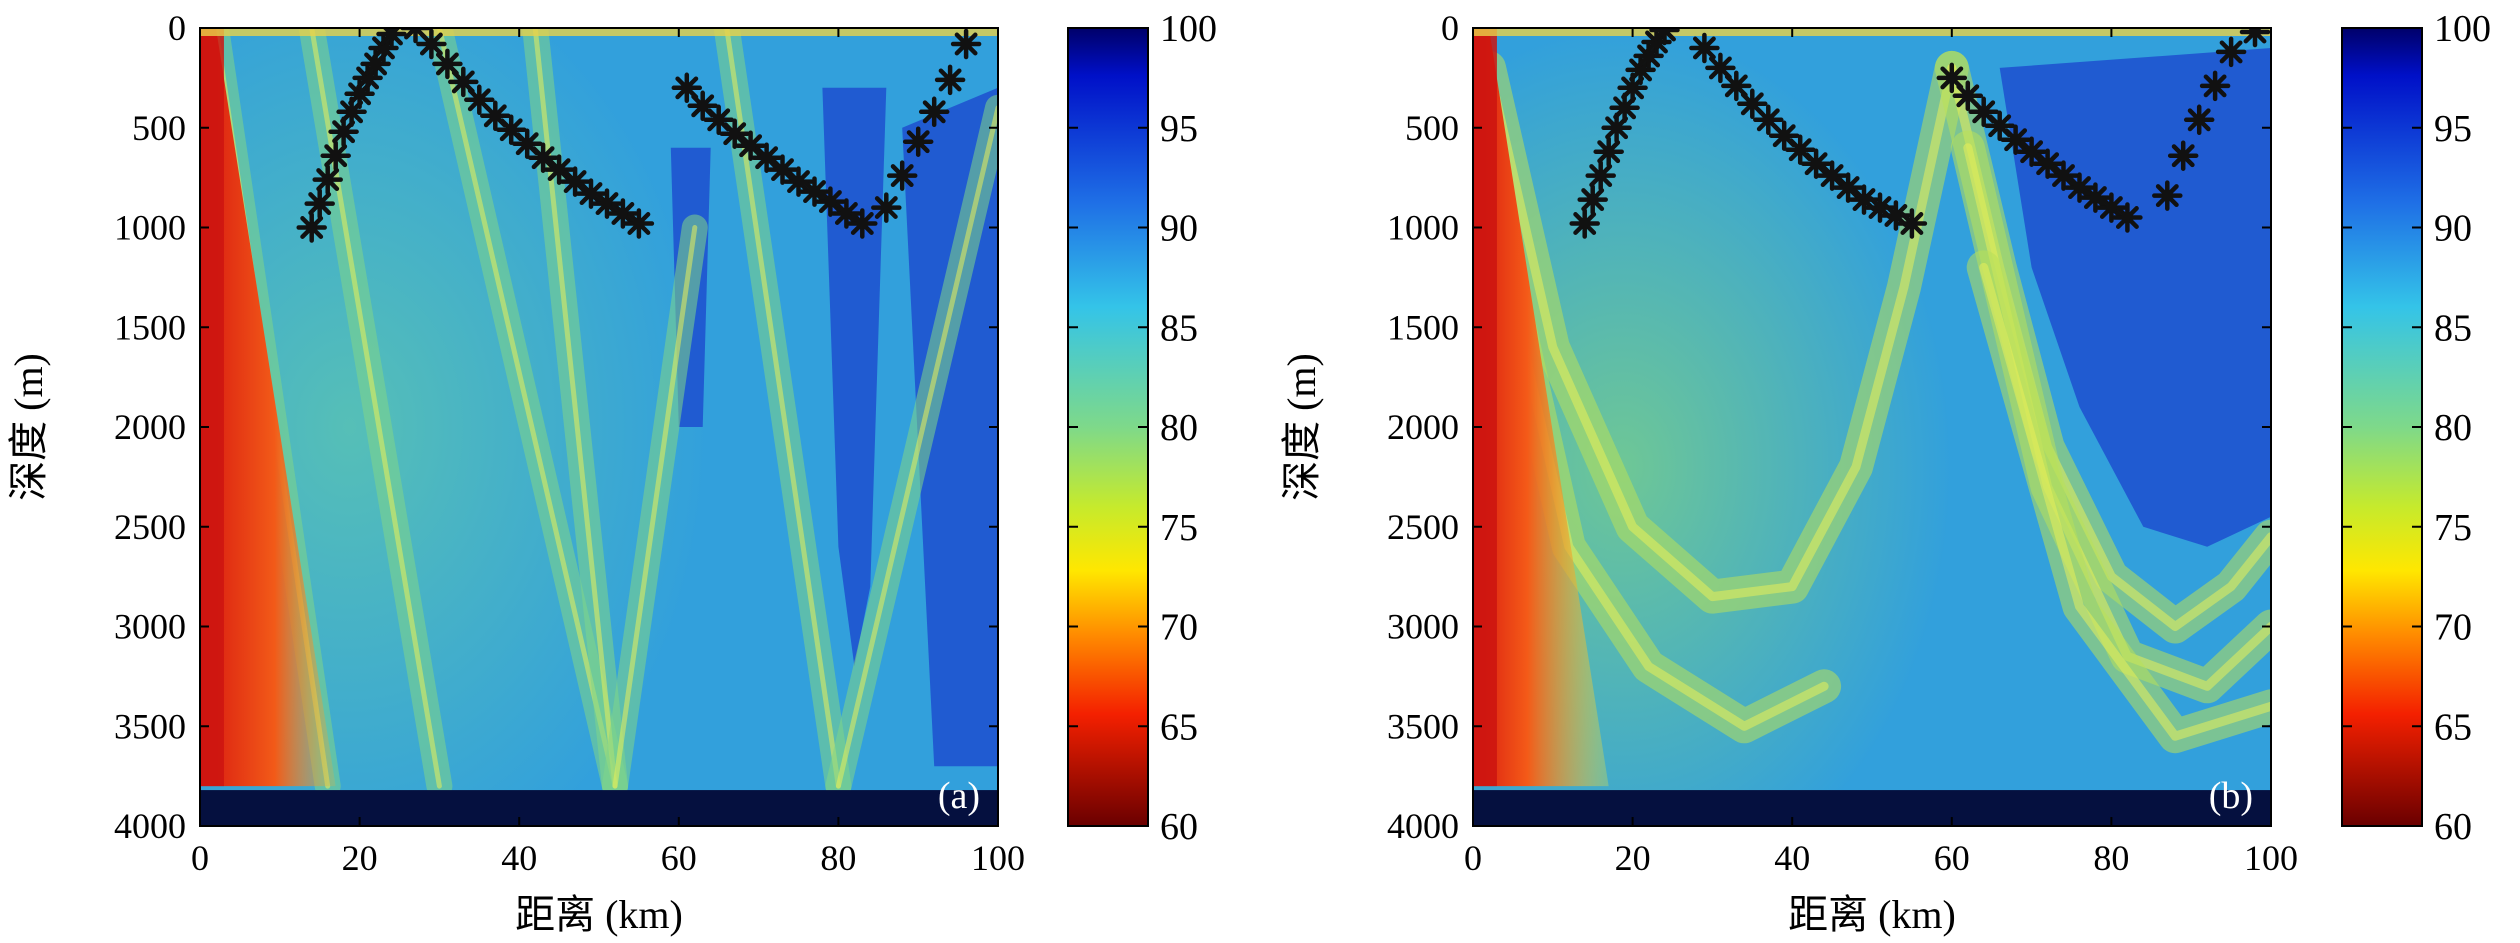 The height and width of the screenshot is (943, 2520). I want to click on x-axis-label: 距离 (km), so click(1872, 914).